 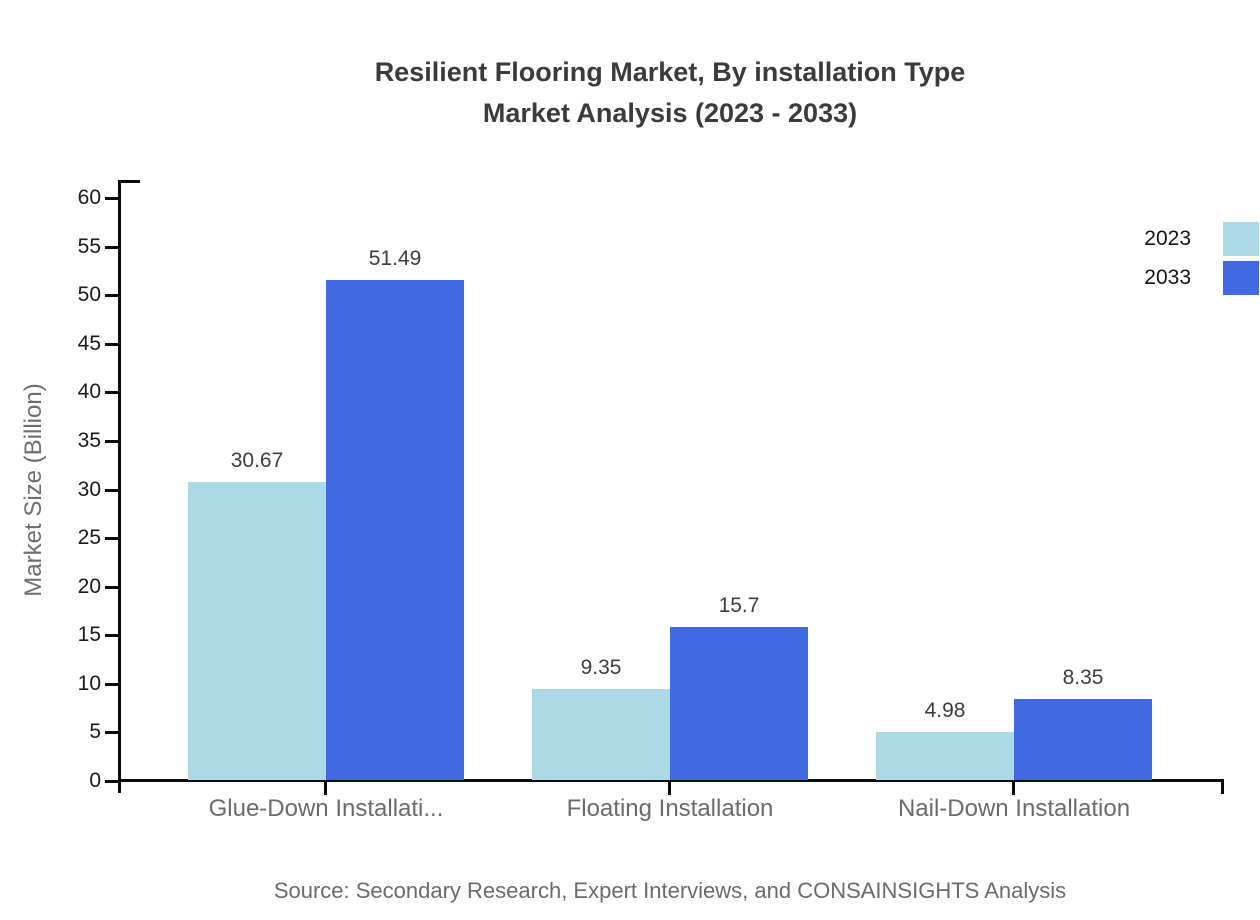 What do you see at coordinates (119, 486) in the screenshot?
I see `y-axis-line` at bounding box center [119, 486].